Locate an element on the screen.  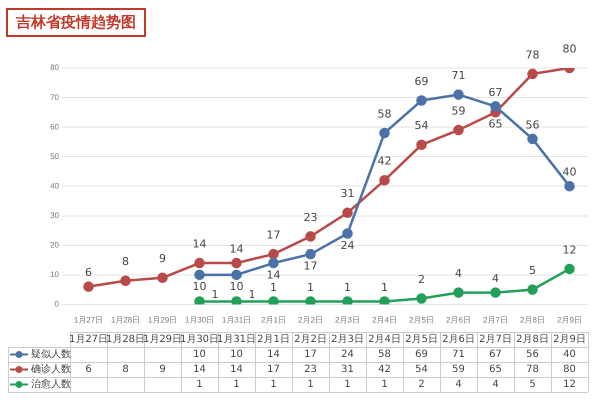
legend-label: 疑似人数 is located at coordinates (51, 354).